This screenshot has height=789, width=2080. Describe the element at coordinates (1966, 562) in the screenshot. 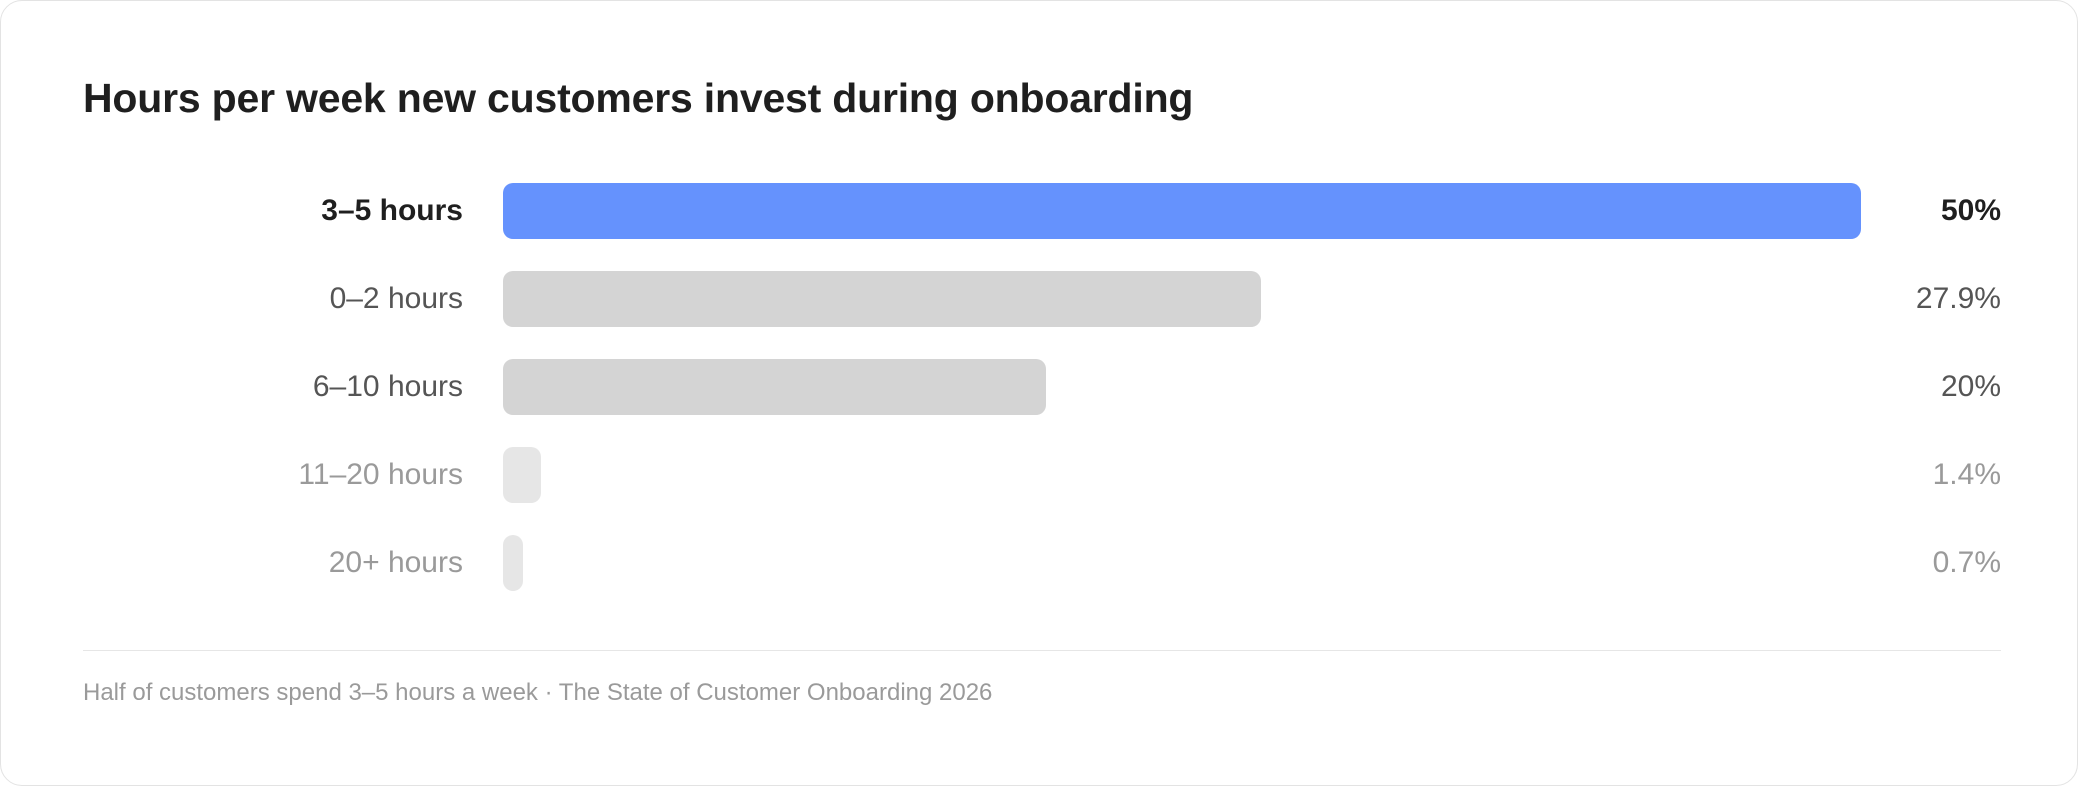

I see `value-label: 0.7%` at that location.